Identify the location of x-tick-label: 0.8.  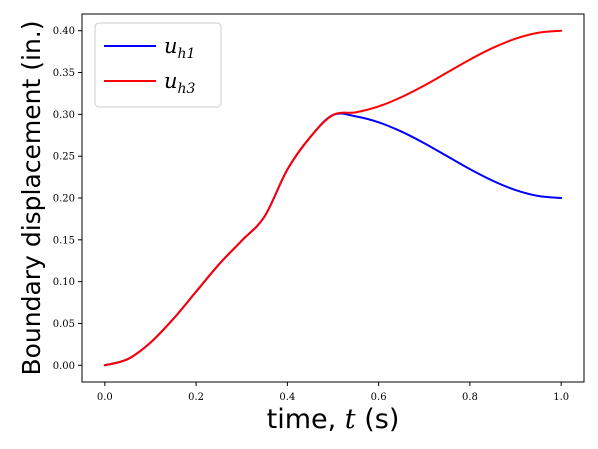
(470, 397).